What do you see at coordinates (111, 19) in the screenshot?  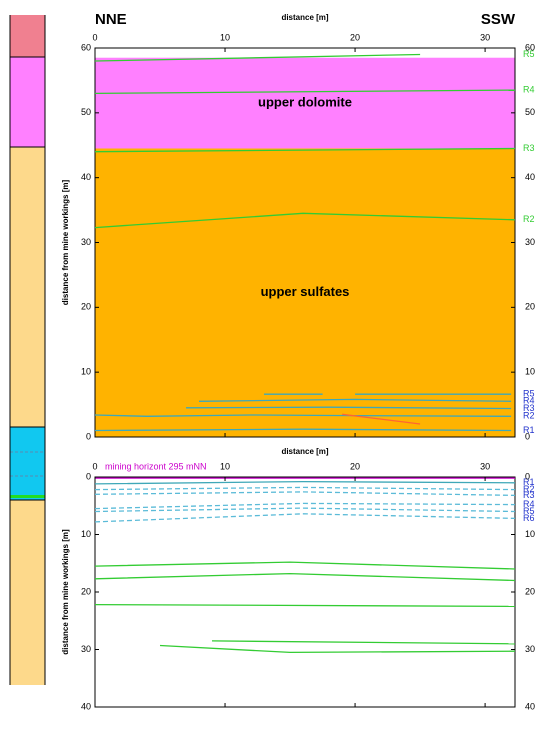 I see `direction-label: NNE` at bounding box center [111, 19].